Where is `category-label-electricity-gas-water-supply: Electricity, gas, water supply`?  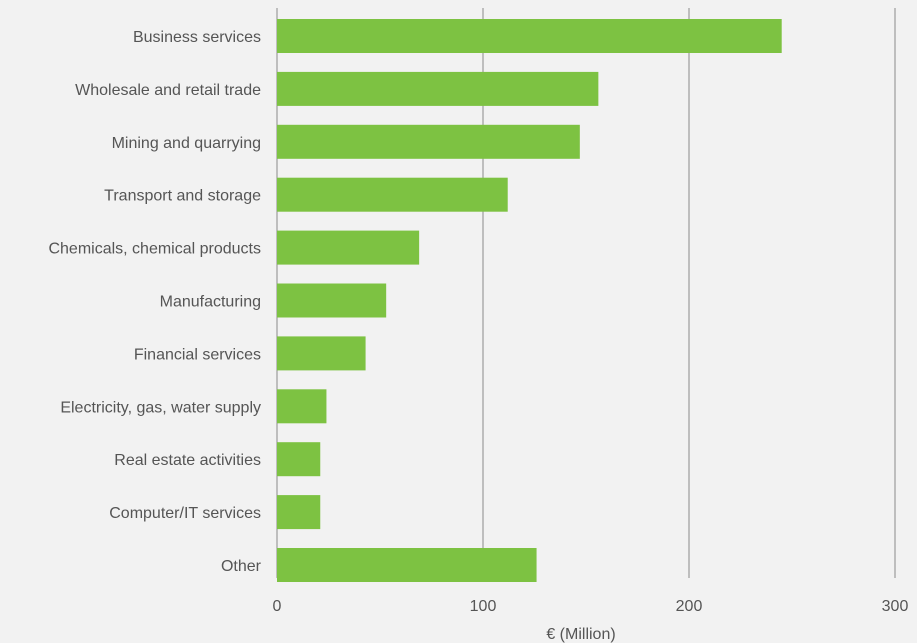 category-label-electricity-gas-water-supply: Electricity, gas, water supply is located at coordinates (160, 407).